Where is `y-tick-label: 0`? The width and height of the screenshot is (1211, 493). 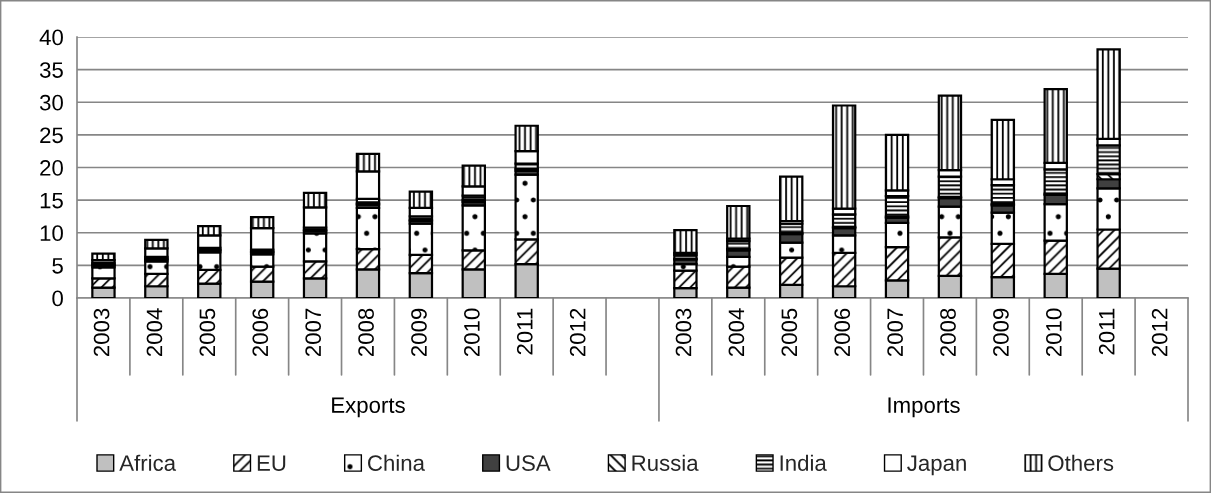 y-tick-label: 0 is located at coordinates (57, 298).